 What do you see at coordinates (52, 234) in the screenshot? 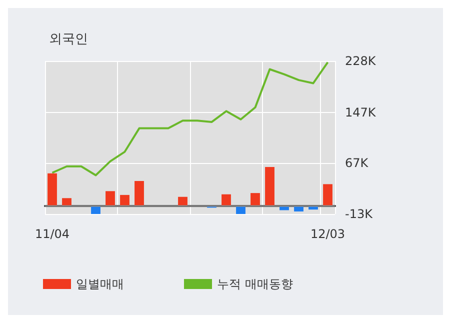
I see `x-tick-label: 11/04` at bounding box center [52, 234].